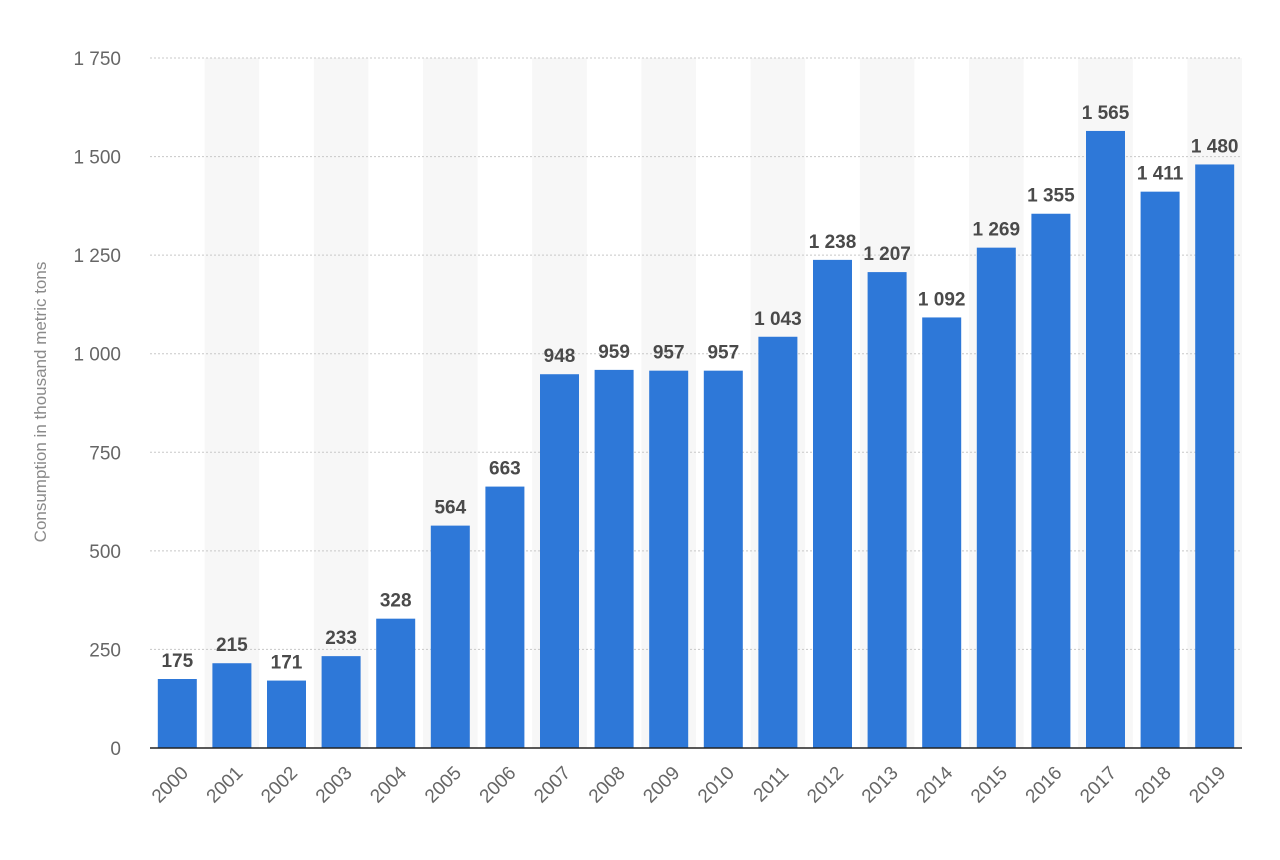  Describe the element at coordinates (287, 663) in the screenshot. I see `data-label: 171` at that location.